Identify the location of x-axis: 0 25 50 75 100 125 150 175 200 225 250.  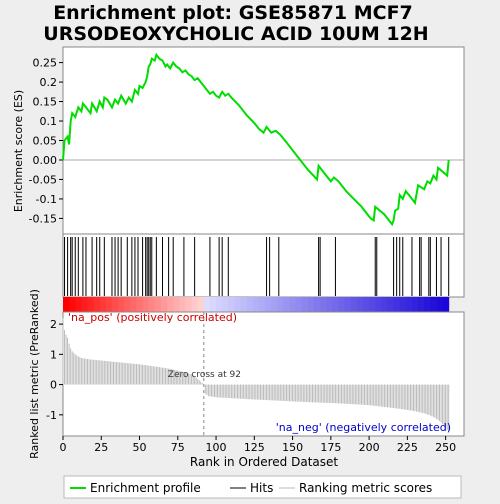
(258, 445).